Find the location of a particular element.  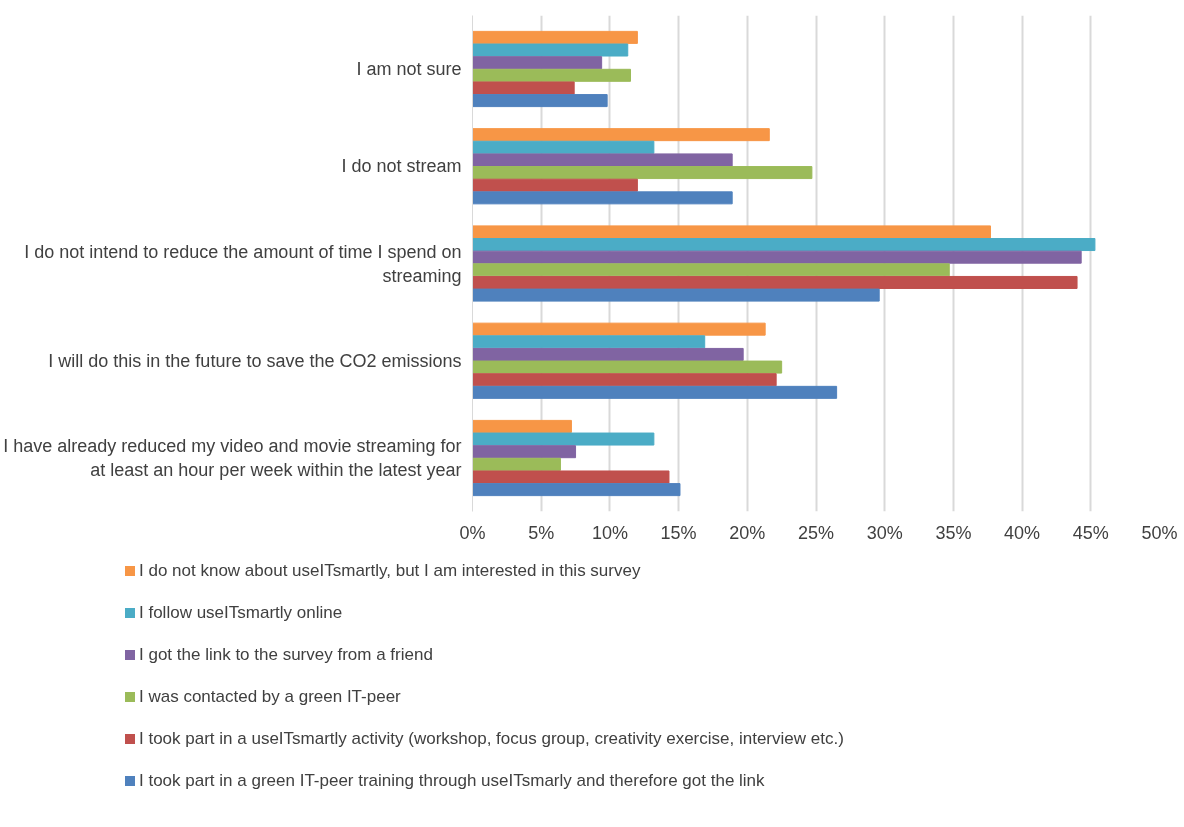

y-tick-label: I am not sure is located at coordinates (409, 68).